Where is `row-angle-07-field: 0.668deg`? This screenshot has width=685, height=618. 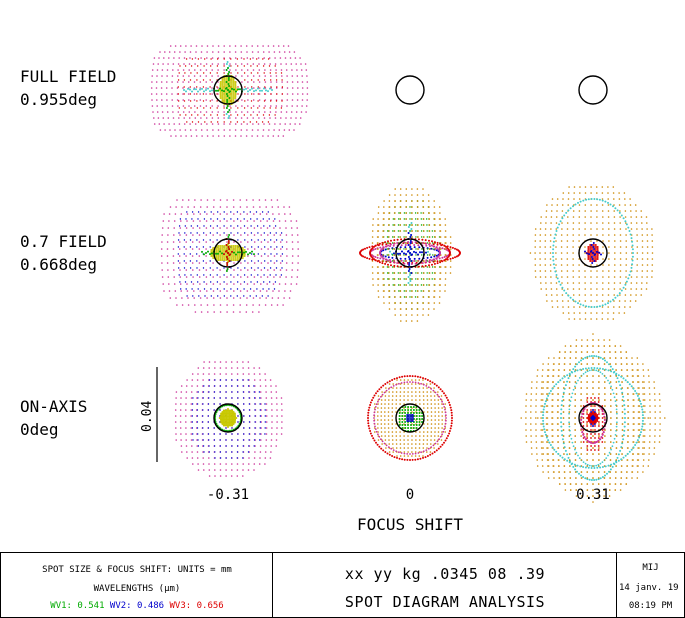 row-angle-07-field: 0.668deg is located at coordinates (58, 264).